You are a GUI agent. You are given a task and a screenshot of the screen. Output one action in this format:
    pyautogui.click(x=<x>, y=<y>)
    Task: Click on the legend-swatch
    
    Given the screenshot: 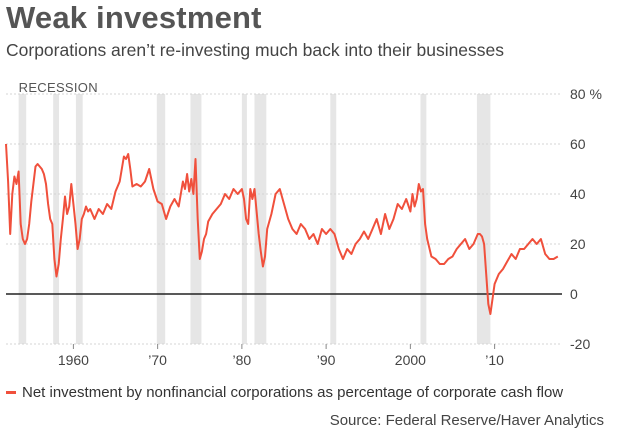 What is the action you would take?
    pyautogui.click(x=11, y=392)
    